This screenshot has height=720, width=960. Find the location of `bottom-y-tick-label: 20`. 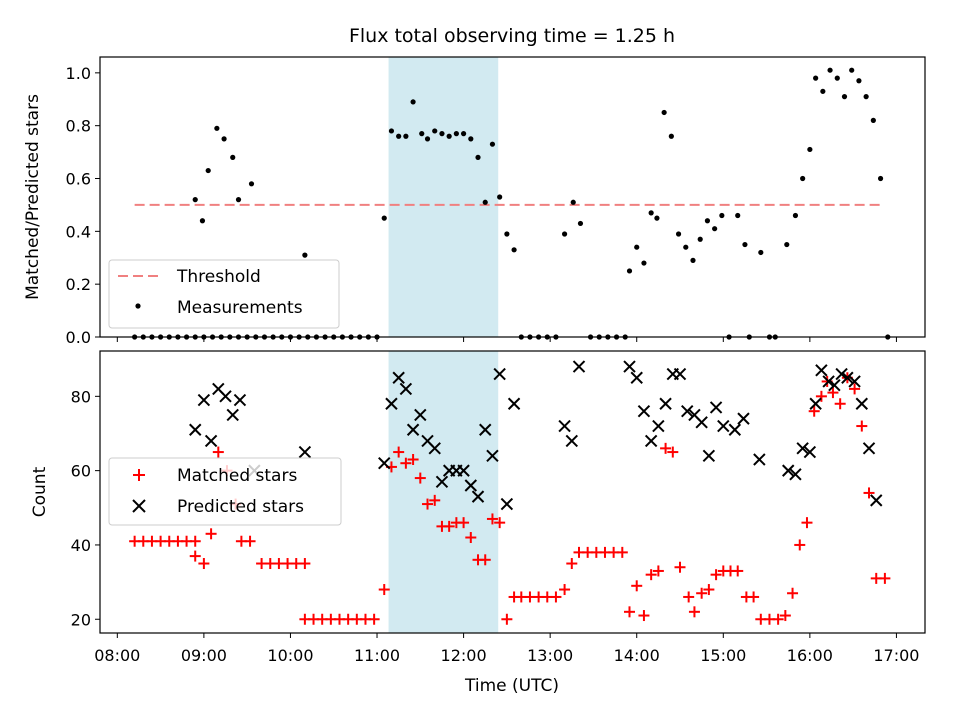

bottom-y-tick-label: 20 is located at coordinates (81, 619).